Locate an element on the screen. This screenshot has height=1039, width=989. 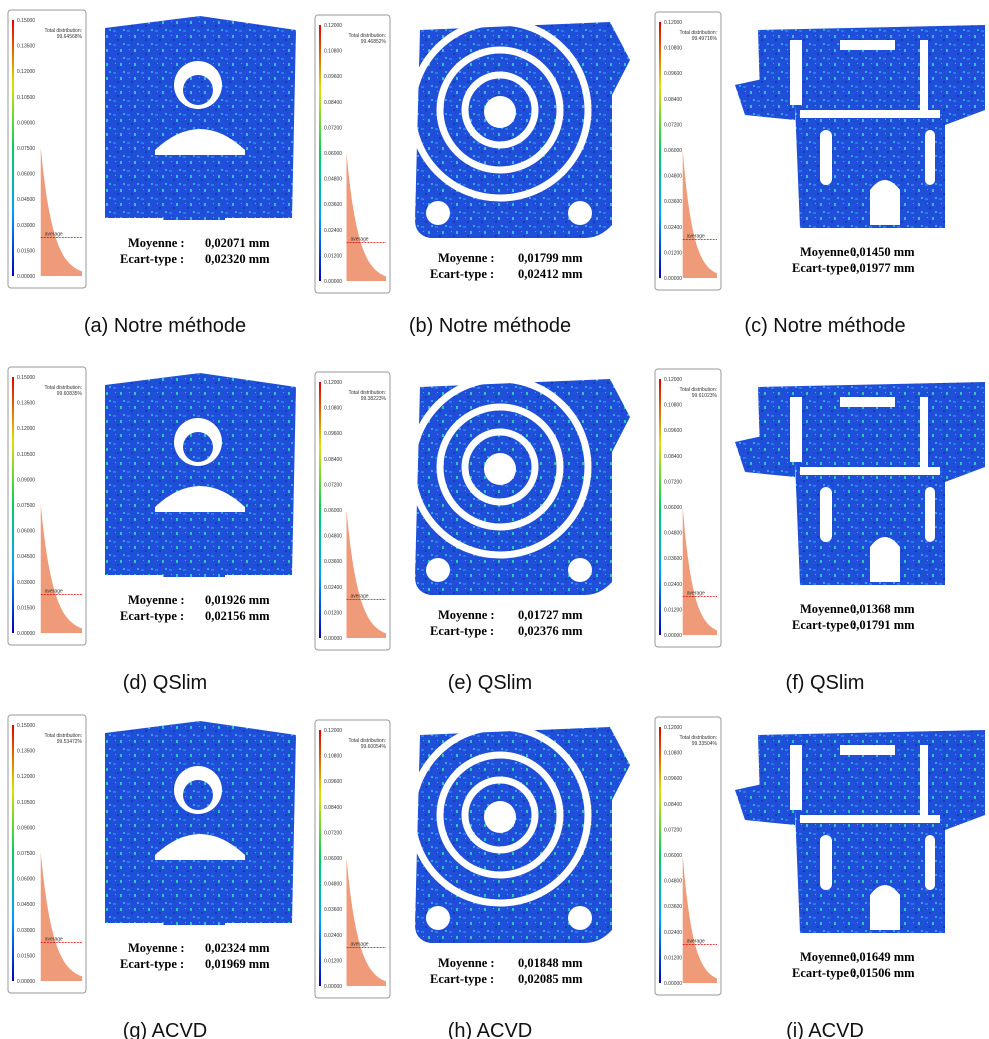
mesh-hole-inner is located at coordinates (198, 90).